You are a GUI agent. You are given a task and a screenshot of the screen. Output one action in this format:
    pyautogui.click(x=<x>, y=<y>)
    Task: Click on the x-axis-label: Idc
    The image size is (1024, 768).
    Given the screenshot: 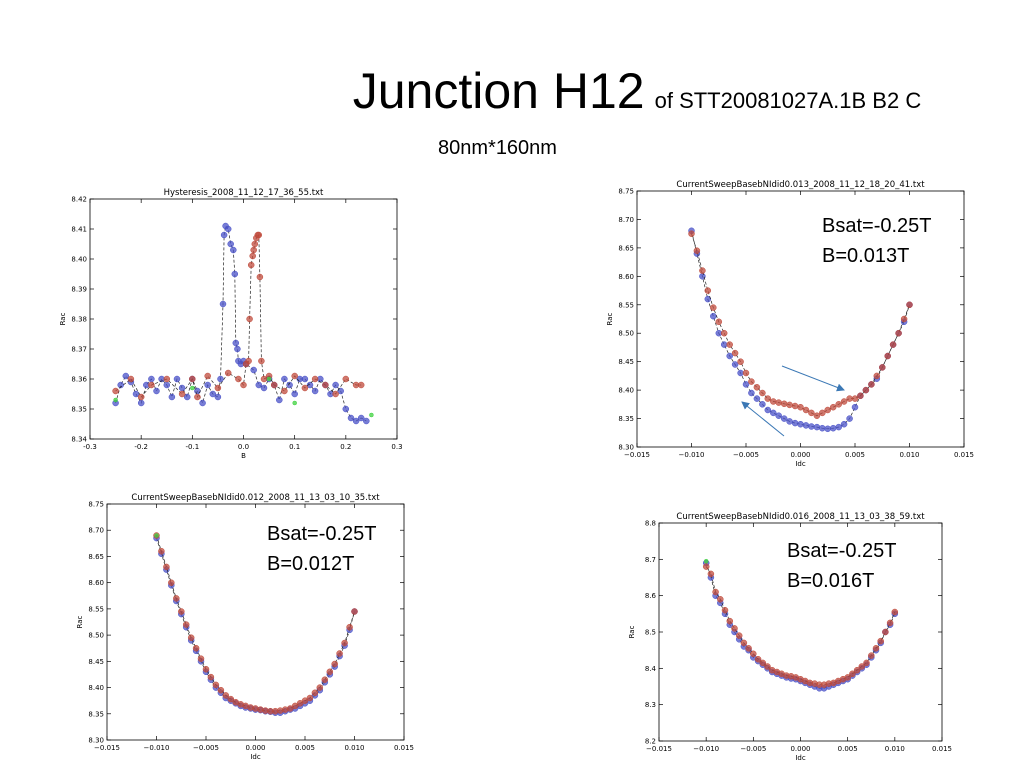 What is the action you would take?
    pyautogui.click(x=255, y=757)
    